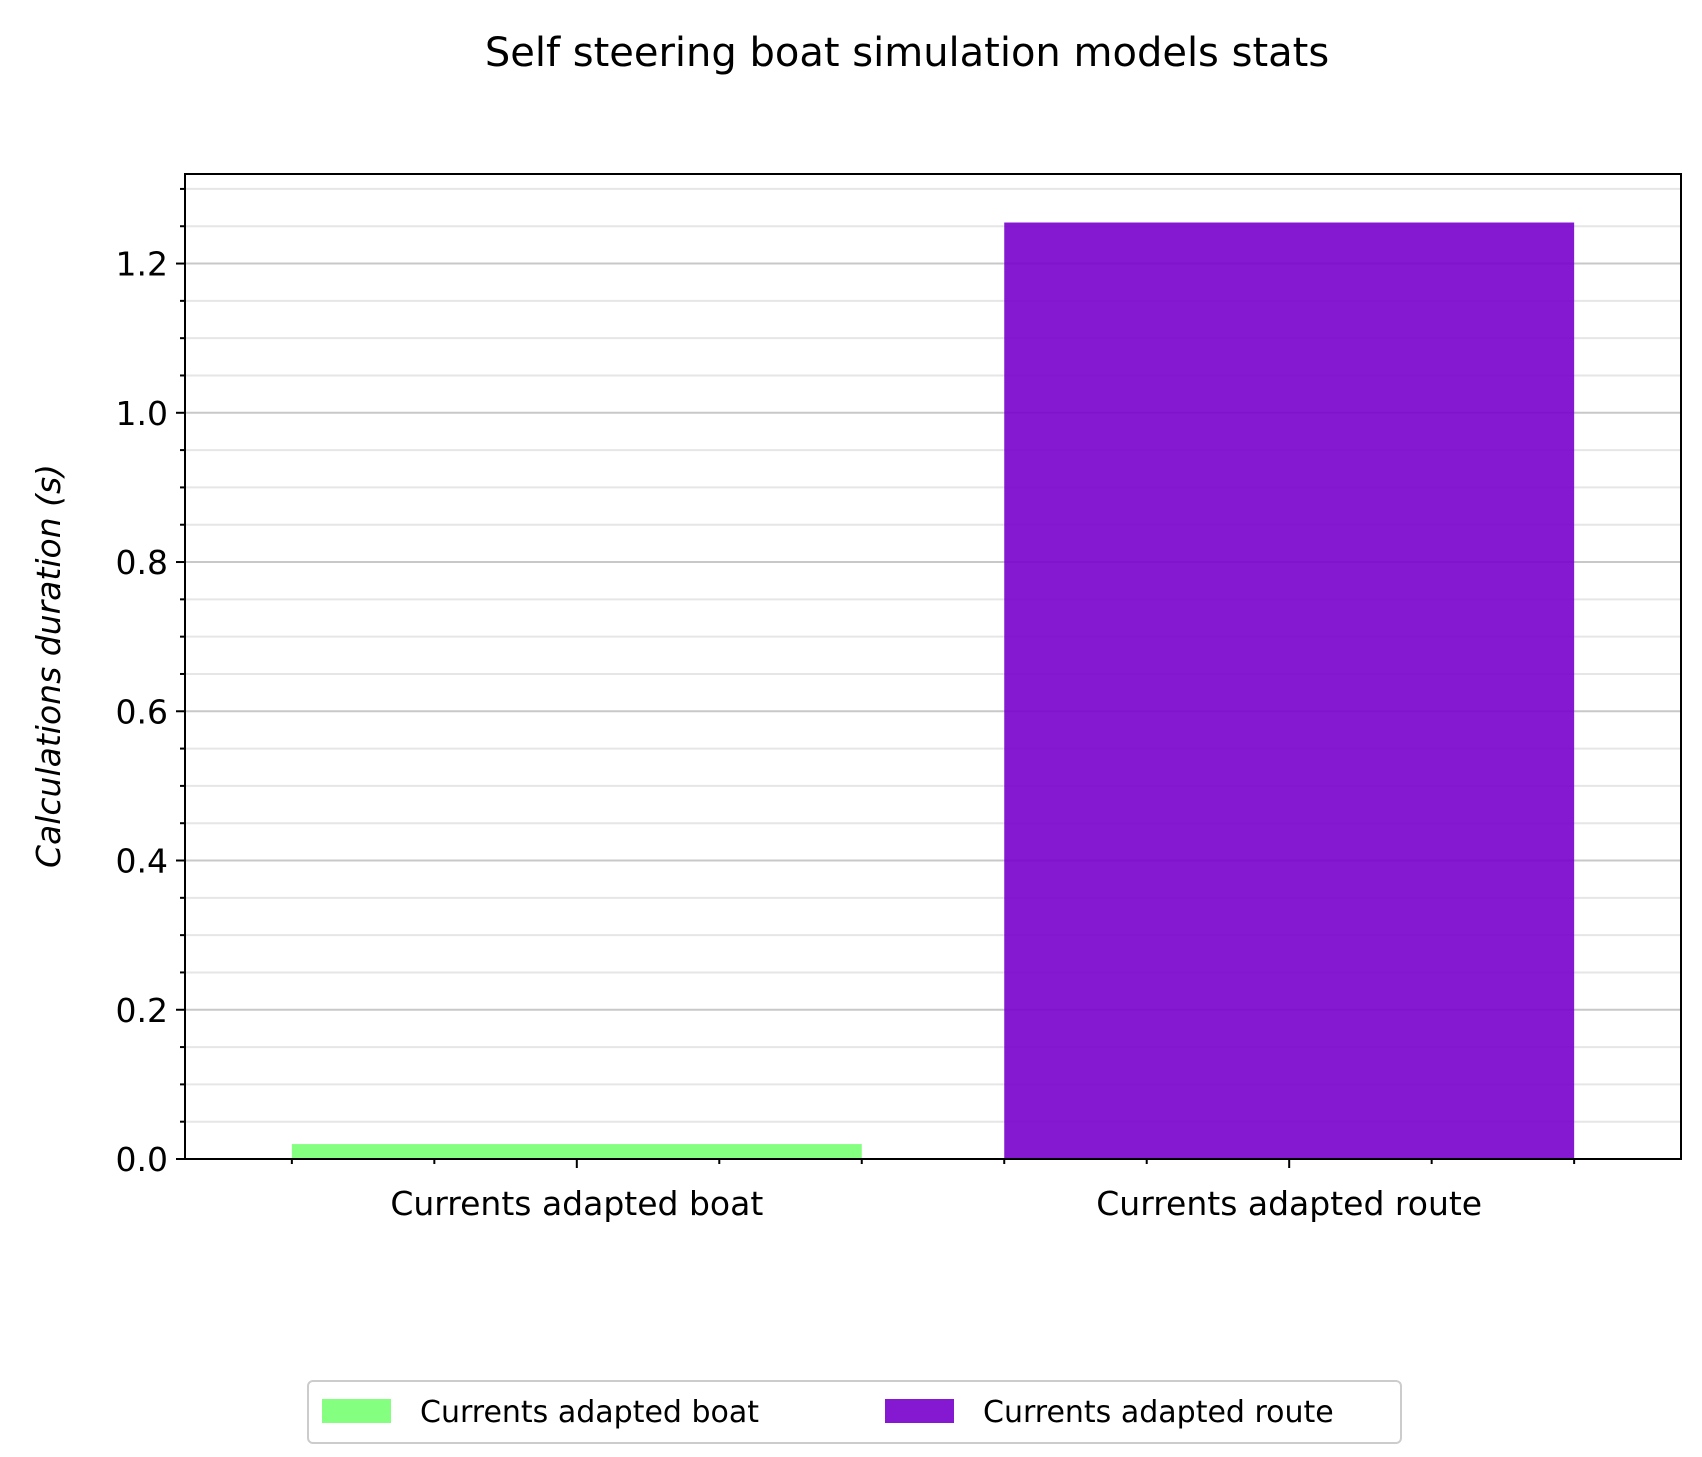 The width and height of the screenshot is (1702, 1457). I want to click on y-tick-label: 0.0, so click(142, 1159).